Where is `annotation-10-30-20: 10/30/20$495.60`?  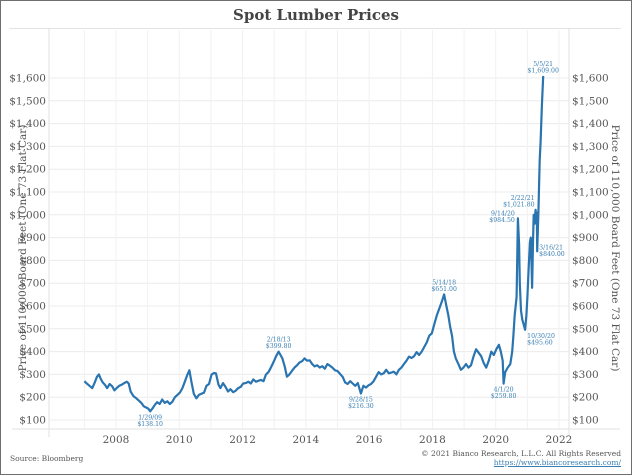 annotation-10-30-20: 10/30/20$495.60 is located at coordinates (541, 340).